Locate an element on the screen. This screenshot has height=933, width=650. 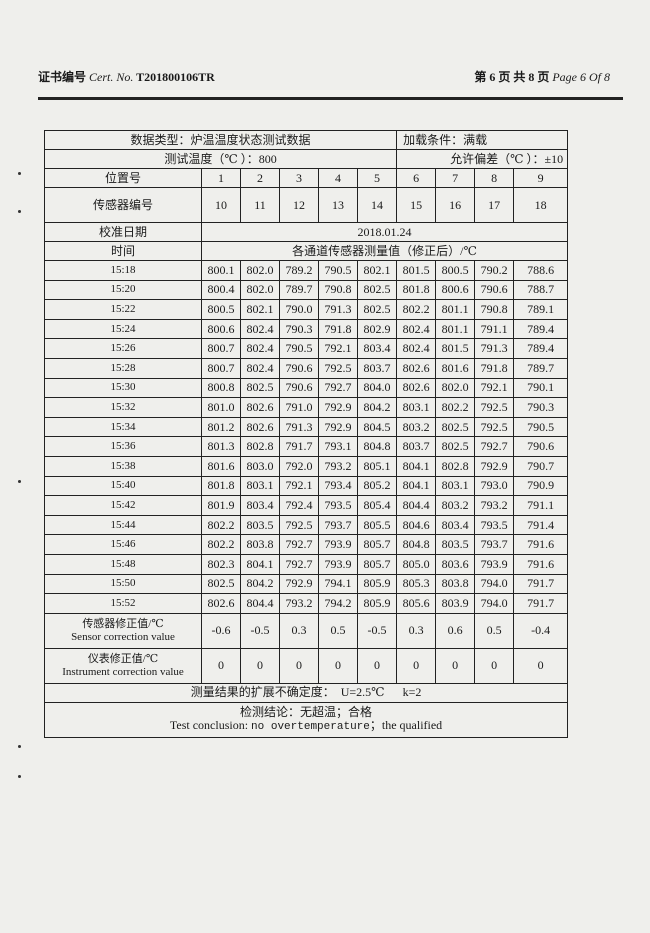
conclusion-en-result: no overtemperature is located at coordinates (310, 726).